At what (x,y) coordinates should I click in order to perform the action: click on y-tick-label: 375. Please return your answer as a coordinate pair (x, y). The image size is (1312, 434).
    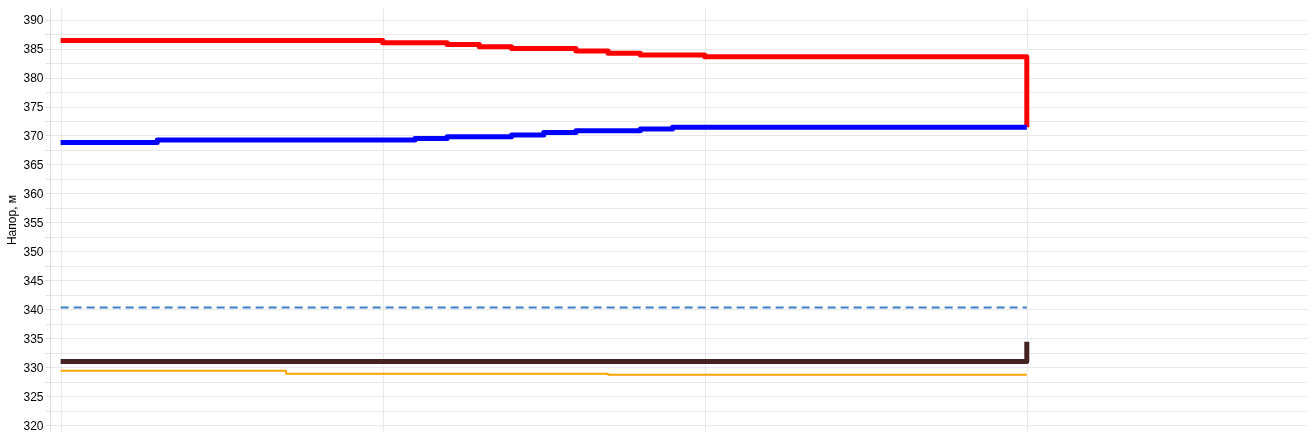
    Looking at the image, I should click on (33, 107).